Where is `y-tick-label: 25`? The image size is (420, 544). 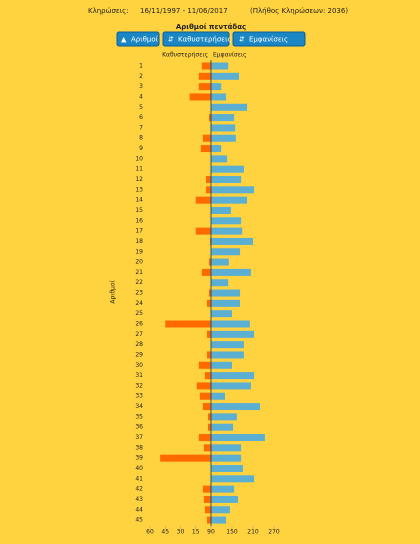
y-tick-label: 25 is located at coordinates (139, 313).